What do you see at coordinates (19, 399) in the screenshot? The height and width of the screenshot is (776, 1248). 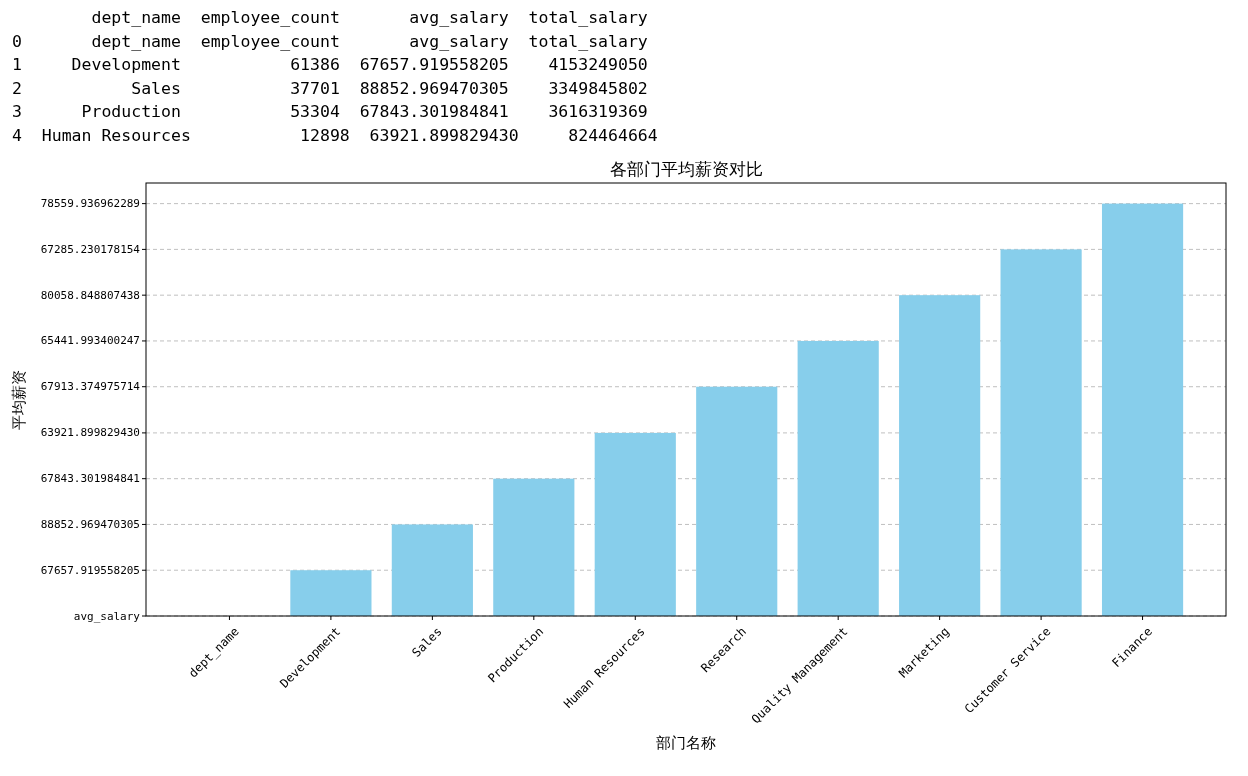 I see `text: 平均薪资` at bounding box center [19, 399].